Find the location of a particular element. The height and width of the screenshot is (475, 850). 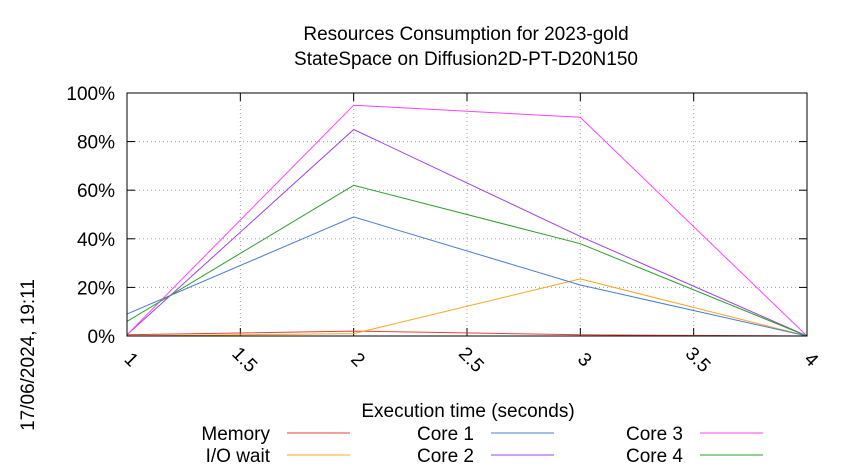

x-axis-label: Execution time (seconds) is located at coordinates (467, 411).